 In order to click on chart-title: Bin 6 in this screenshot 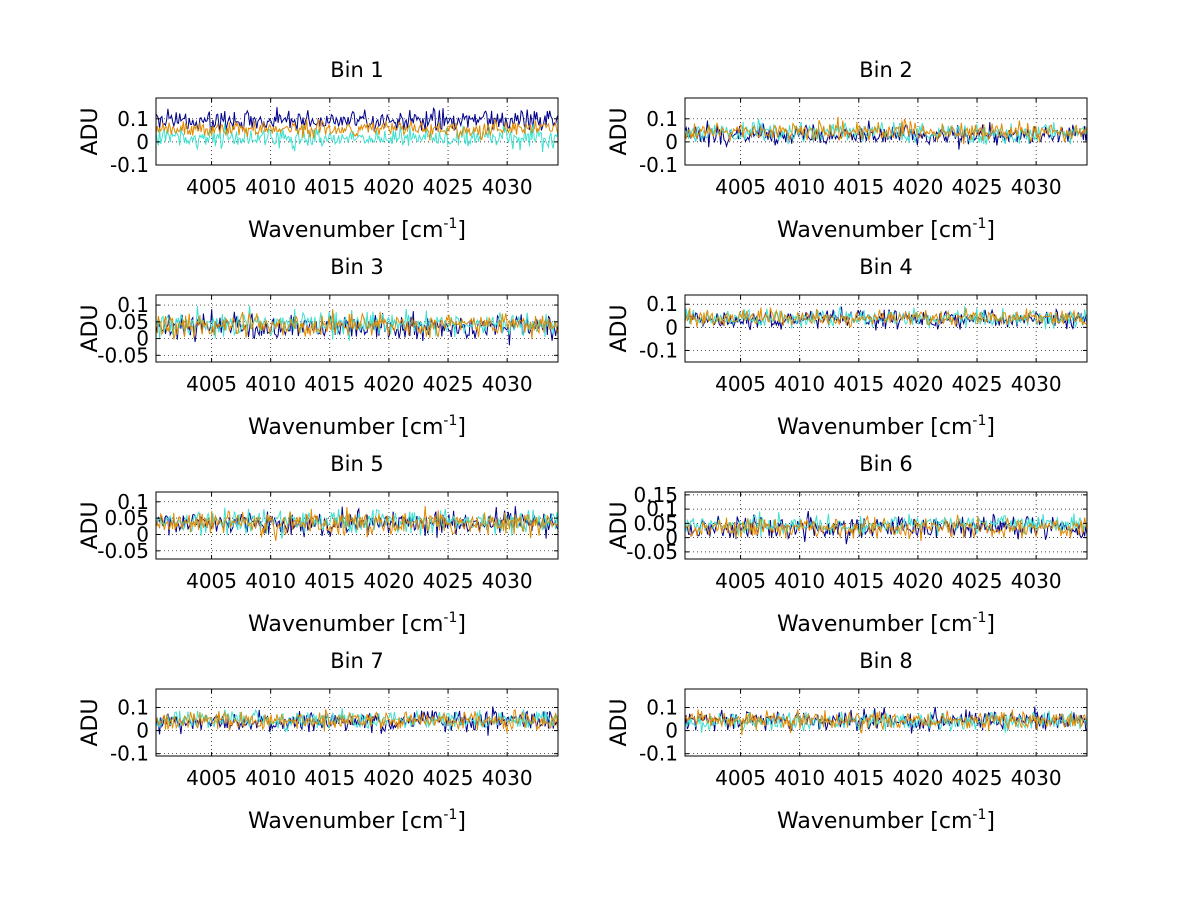, I will do `click(886, 464)`.